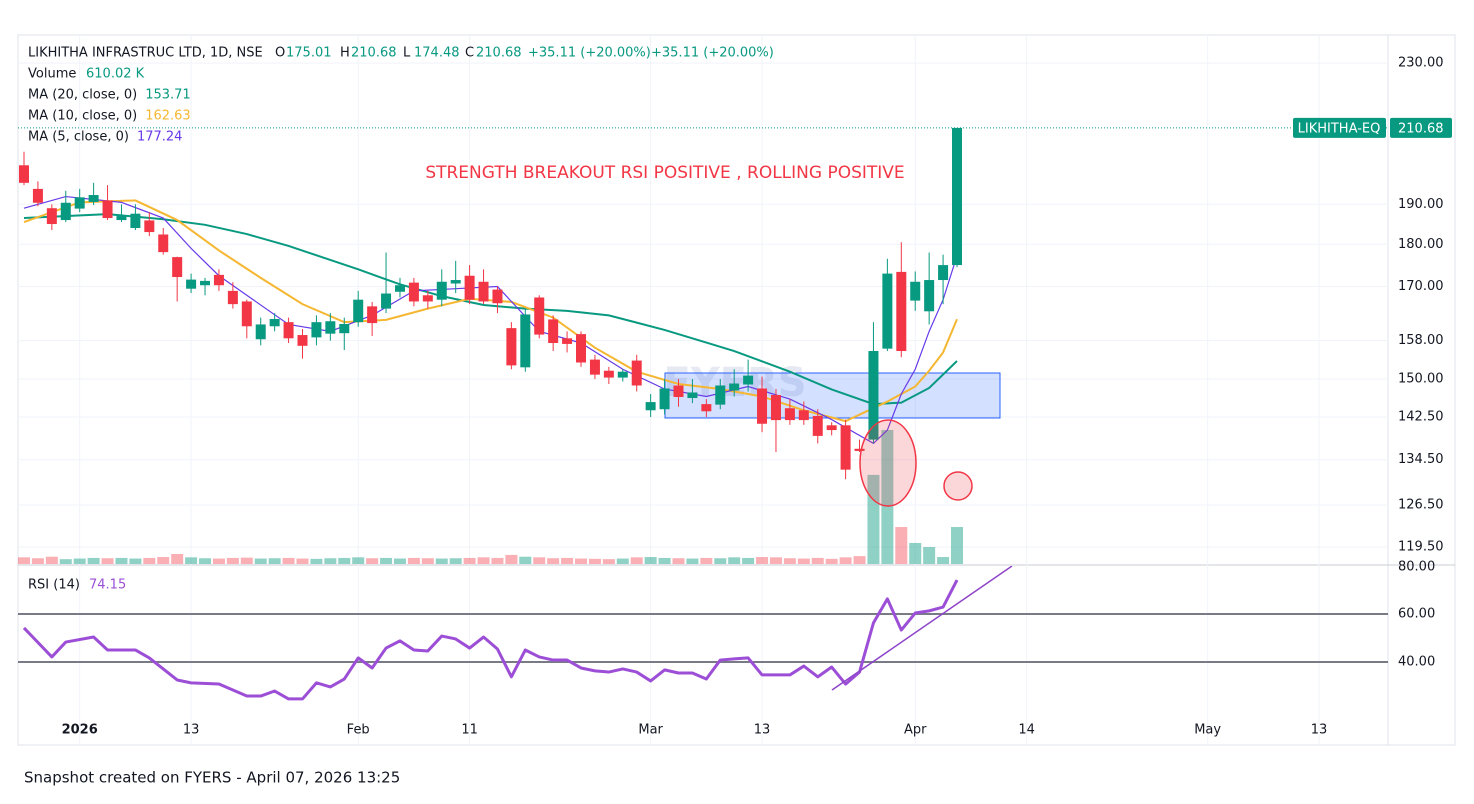 The height and width of the screenshot is (804, 1474). Describe the element at coordinates (1421, 63) in the screenshot. I see `y-tick-label: 230.00` at that location.